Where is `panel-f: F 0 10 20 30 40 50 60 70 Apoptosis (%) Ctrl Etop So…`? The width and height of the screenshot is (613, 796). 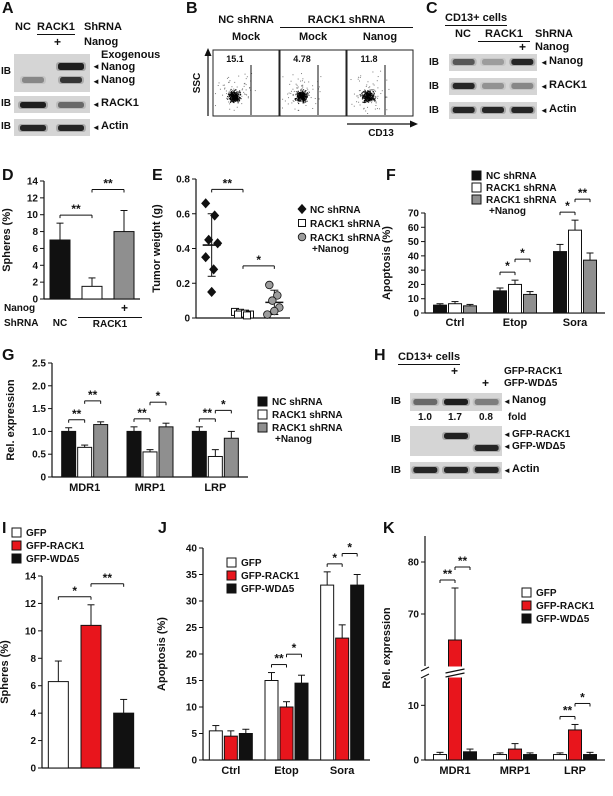 panel-f: F 0 10 20 30 40 50 60 70 Apoptosis (%) Ctrl Etop So… is located at coordinates (496, 252).